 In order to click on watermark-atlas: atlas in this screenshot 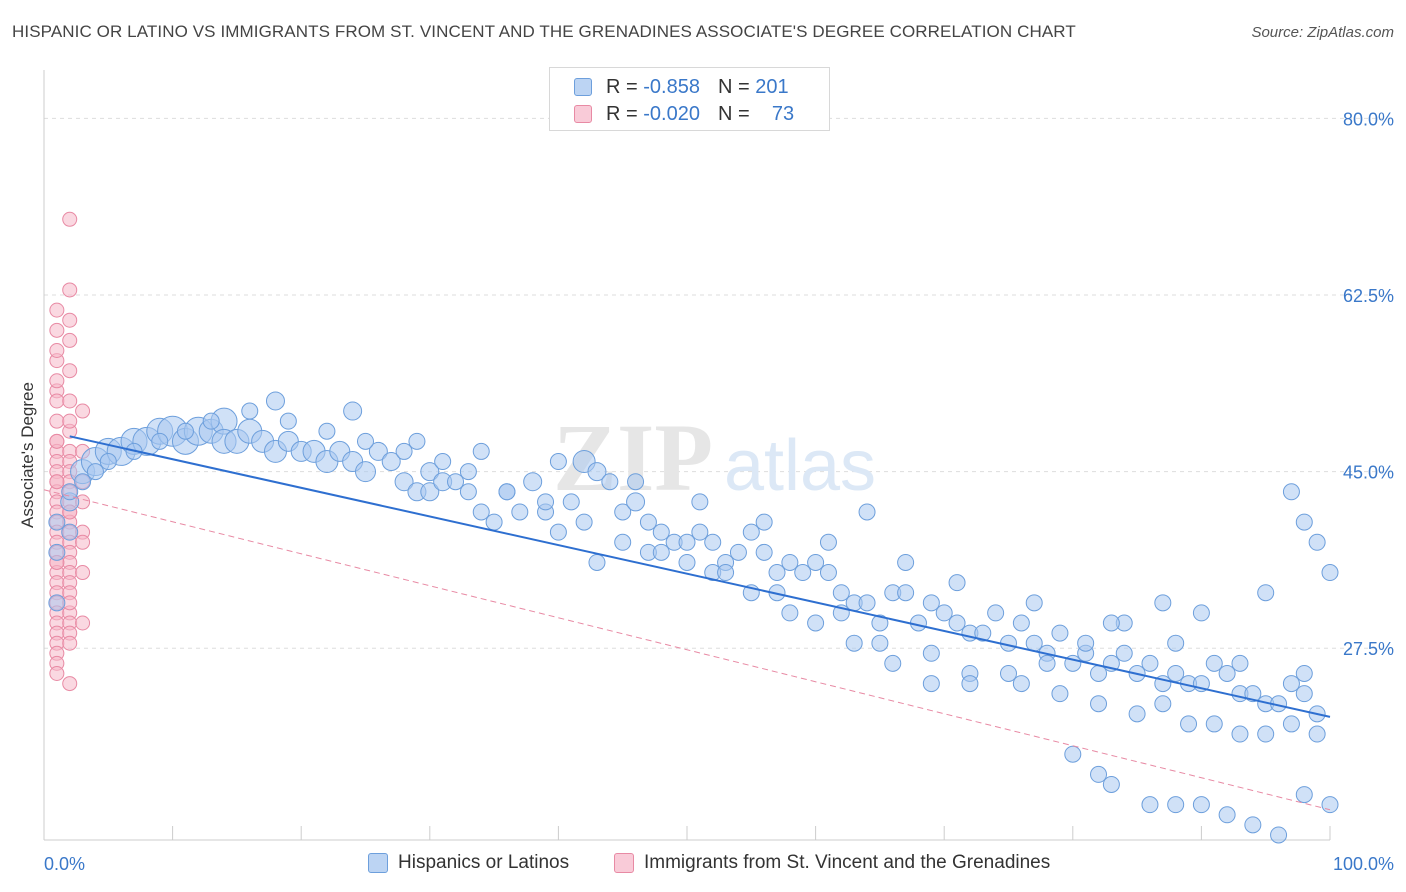, I will do `click(800, 466)`.